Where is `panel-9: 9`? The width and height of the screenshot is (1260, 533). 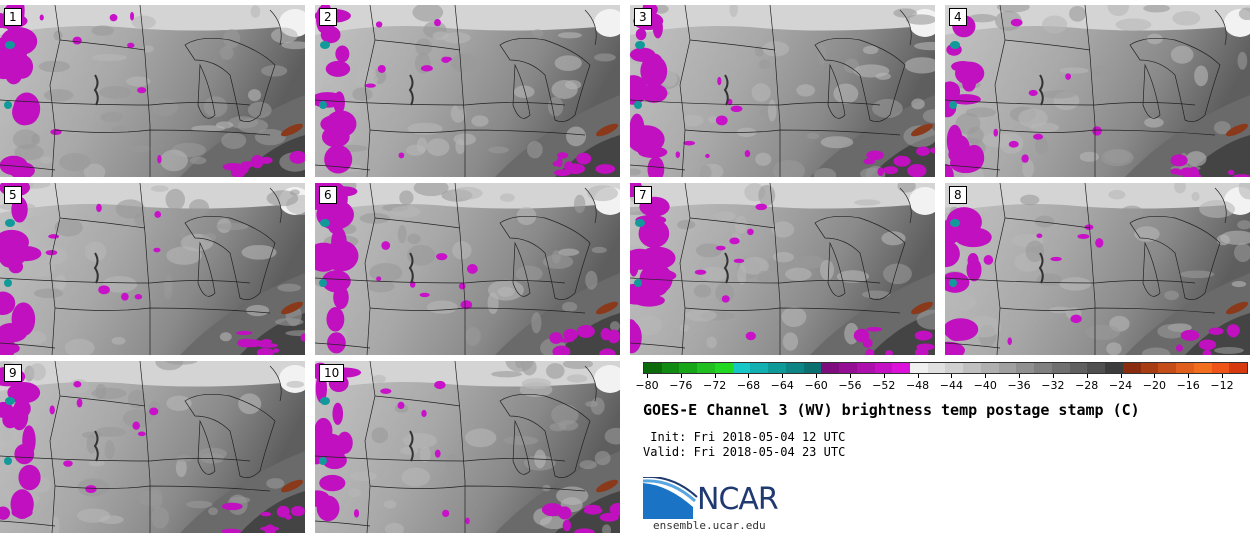 panel-9: 9 is located at coordinates (152, 447).